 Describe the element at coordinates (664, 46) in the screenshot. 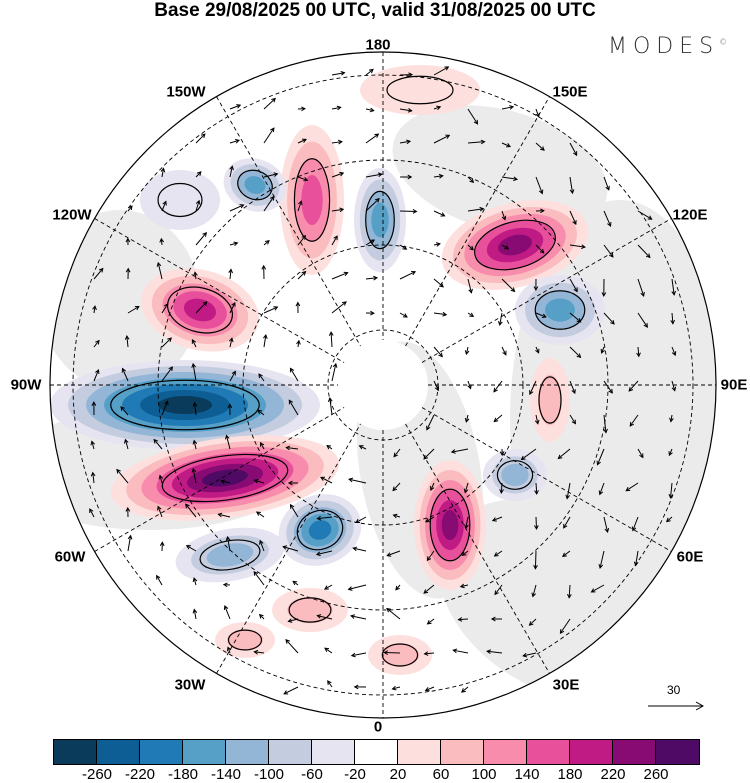

I see `logo-text: MODES` at that location.